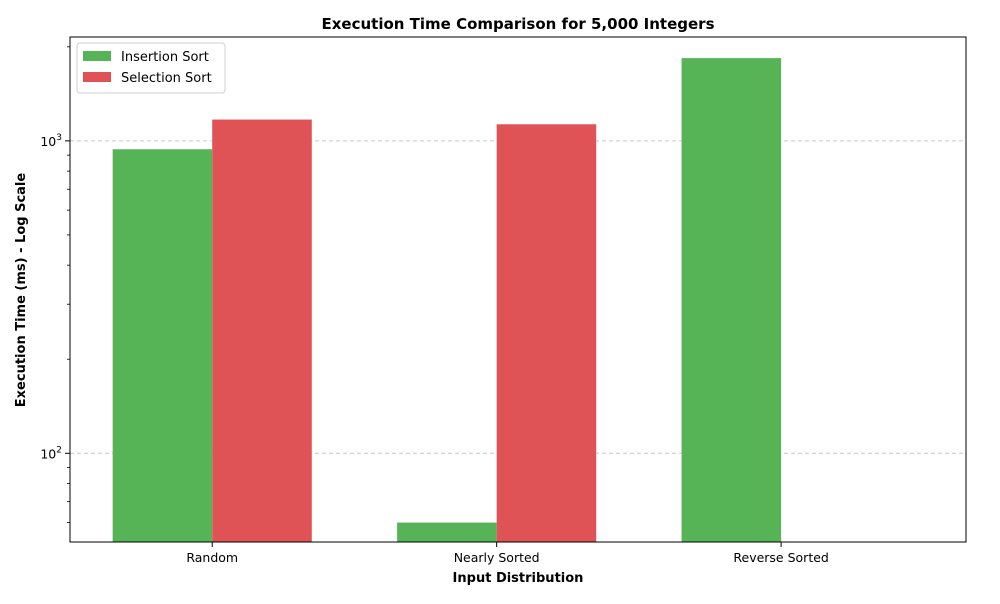 The image size is (1000, 604). I want to click on x-tick-label-0: Random, so click(212, 557).